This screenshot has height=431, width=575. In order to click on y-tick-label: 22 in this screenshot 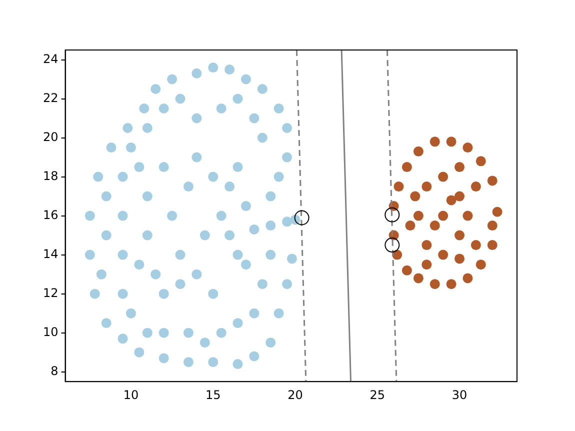, I will do `click(50, 97)`.